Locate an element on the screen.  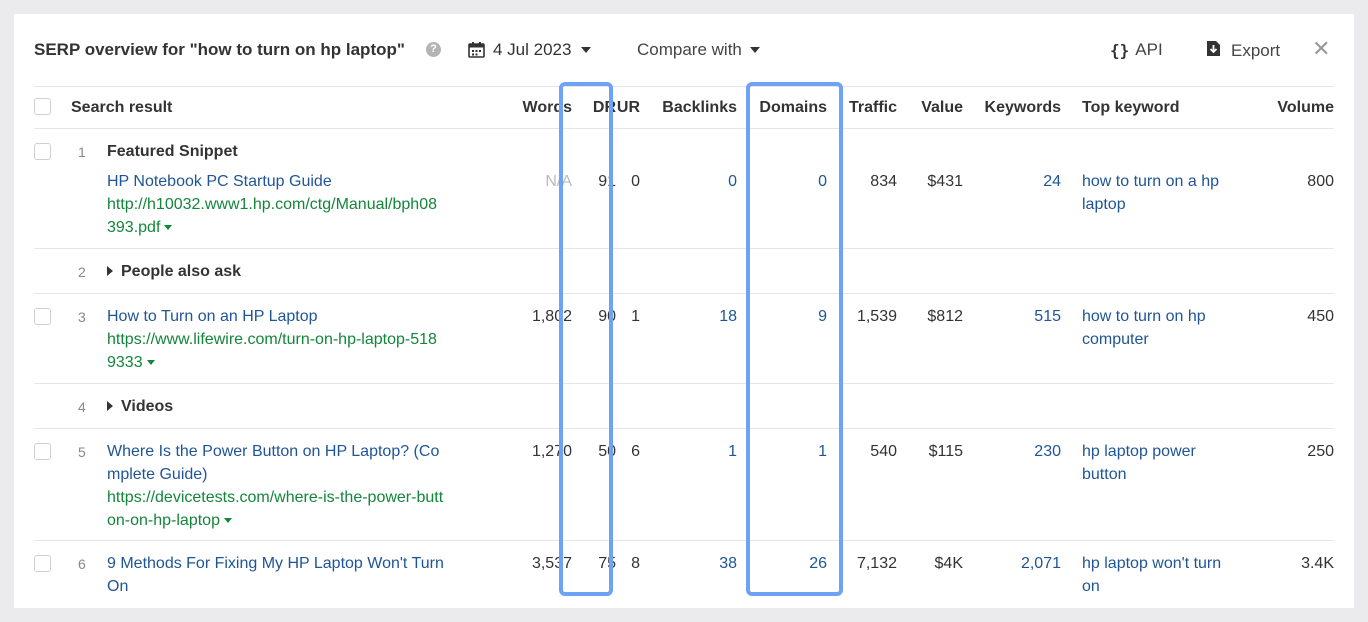
help-icon: ? is located at coordinates (433, 49).